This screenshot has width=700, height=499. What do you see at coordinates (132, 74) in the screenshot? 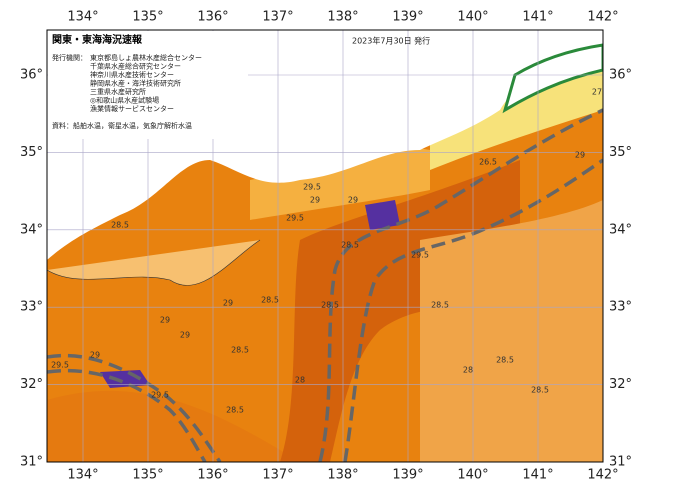
I see `issuer: 神奈川県水産技術センター` at bounding box center [132, 74].